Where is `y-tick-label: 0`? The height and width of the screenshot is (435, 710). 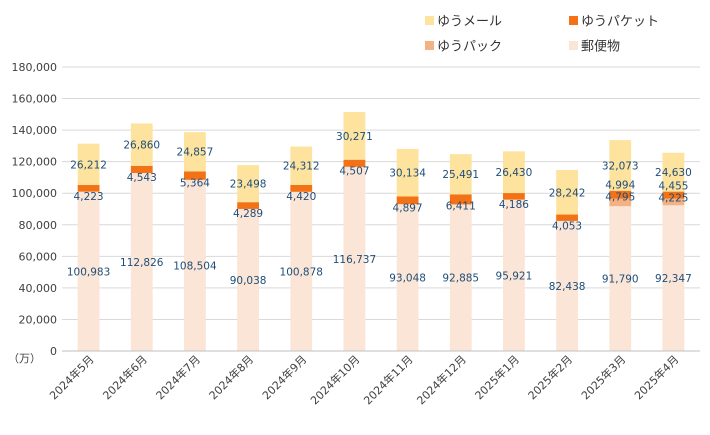
y-tick-label: 0 is located at coordinates (53, 351).